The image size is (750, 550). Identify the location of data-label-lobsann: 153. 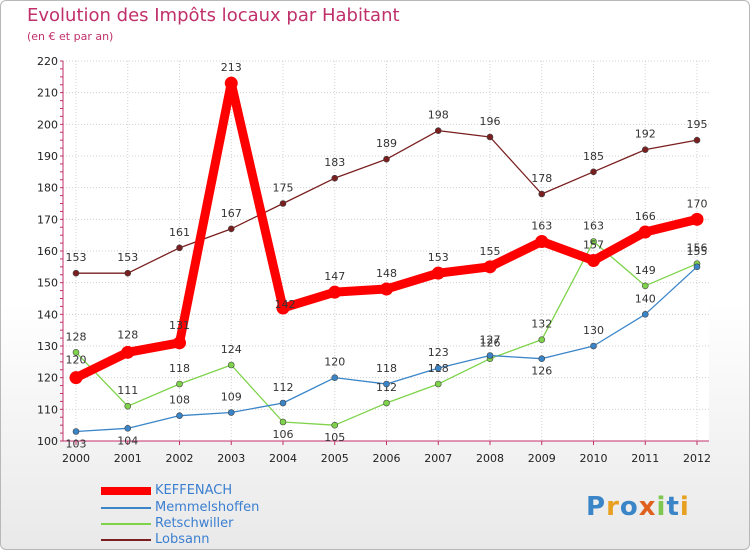
(127, 257).